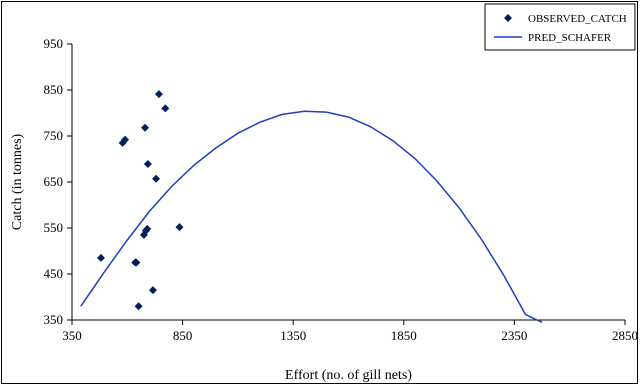 The image size is (641, 387). I want to click on x-tick-label: 2850, so click(625, 335).